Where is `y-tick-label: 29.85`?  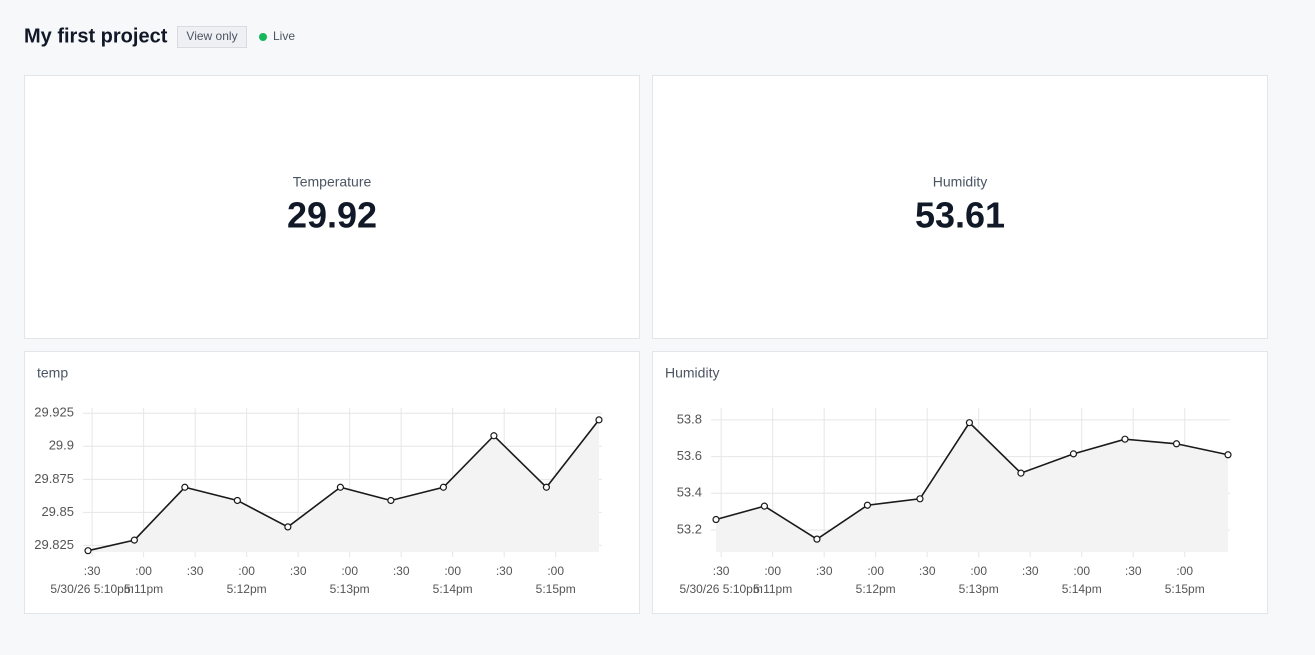 y-tick-label: 29.85 is located at coordinates (57, 511).